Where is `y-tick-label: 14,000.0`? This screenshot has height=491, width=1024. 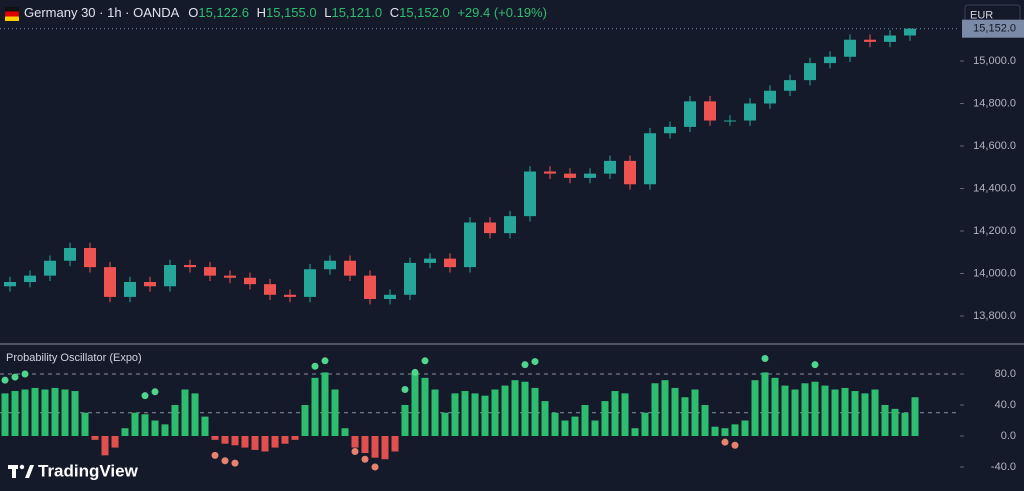 y-tick-label: 14,000.0 is located at coordinates (994, 273).